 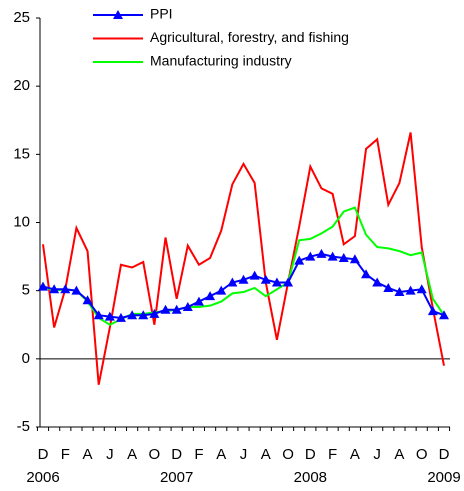 What do you see at coordinates (243, 285) in the screenshot?
I see `series-line` at bounding box center [243, 285].